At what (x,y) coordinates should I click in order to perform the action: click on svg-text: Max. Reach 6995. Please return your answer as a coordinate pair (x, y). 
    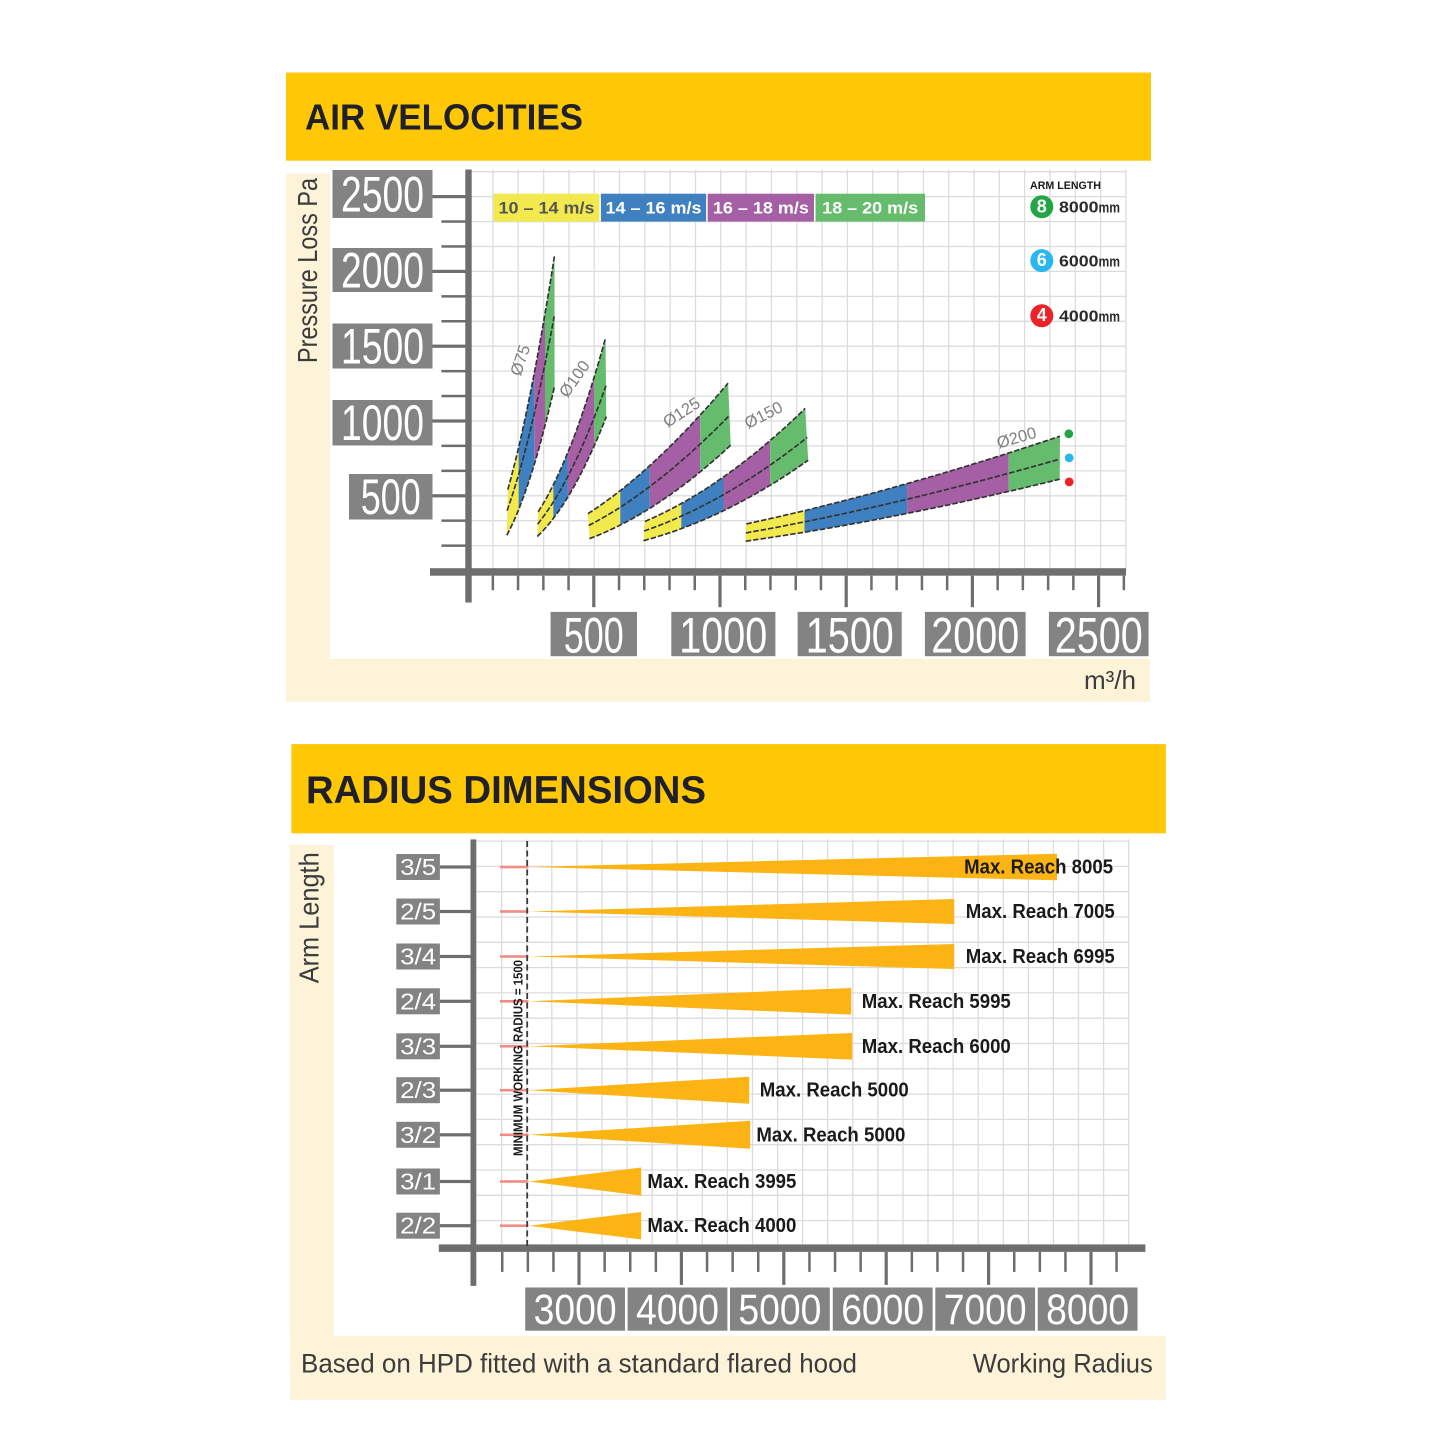
    Looking at the image, I should click on (1040, 957).